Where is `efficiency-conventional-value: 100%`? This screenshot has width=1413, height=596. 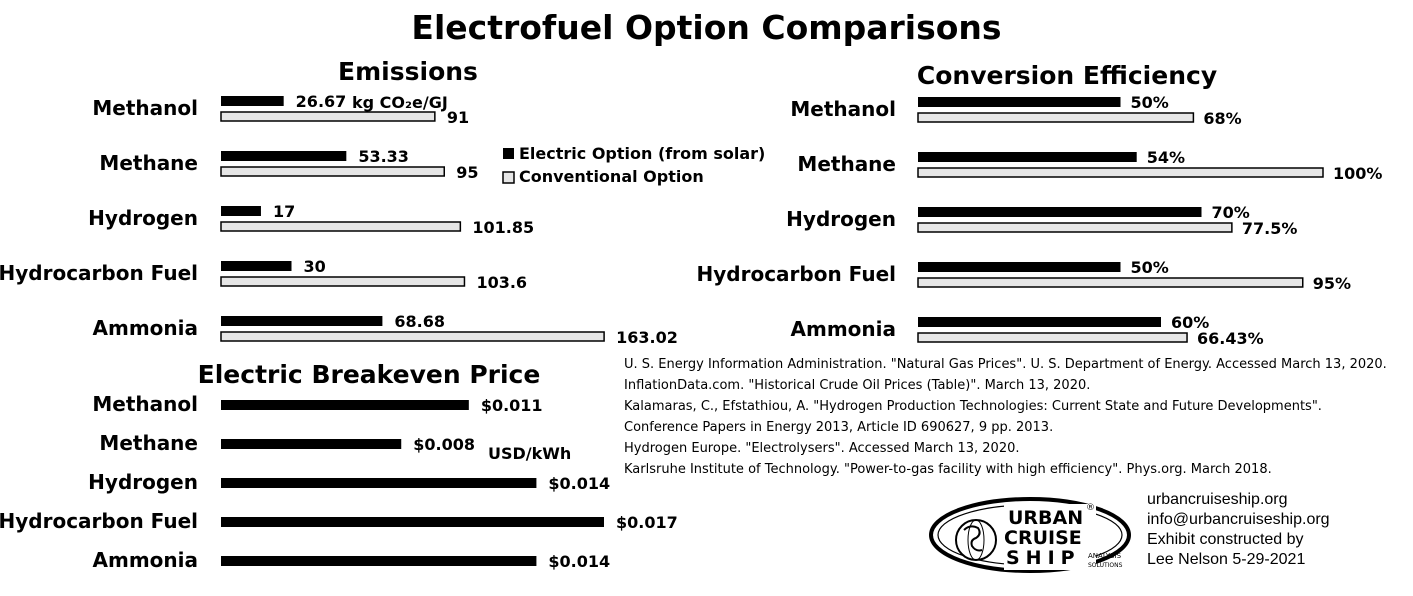
efficiency-conventional-value: 100% is located at coordinates (1357, 173).